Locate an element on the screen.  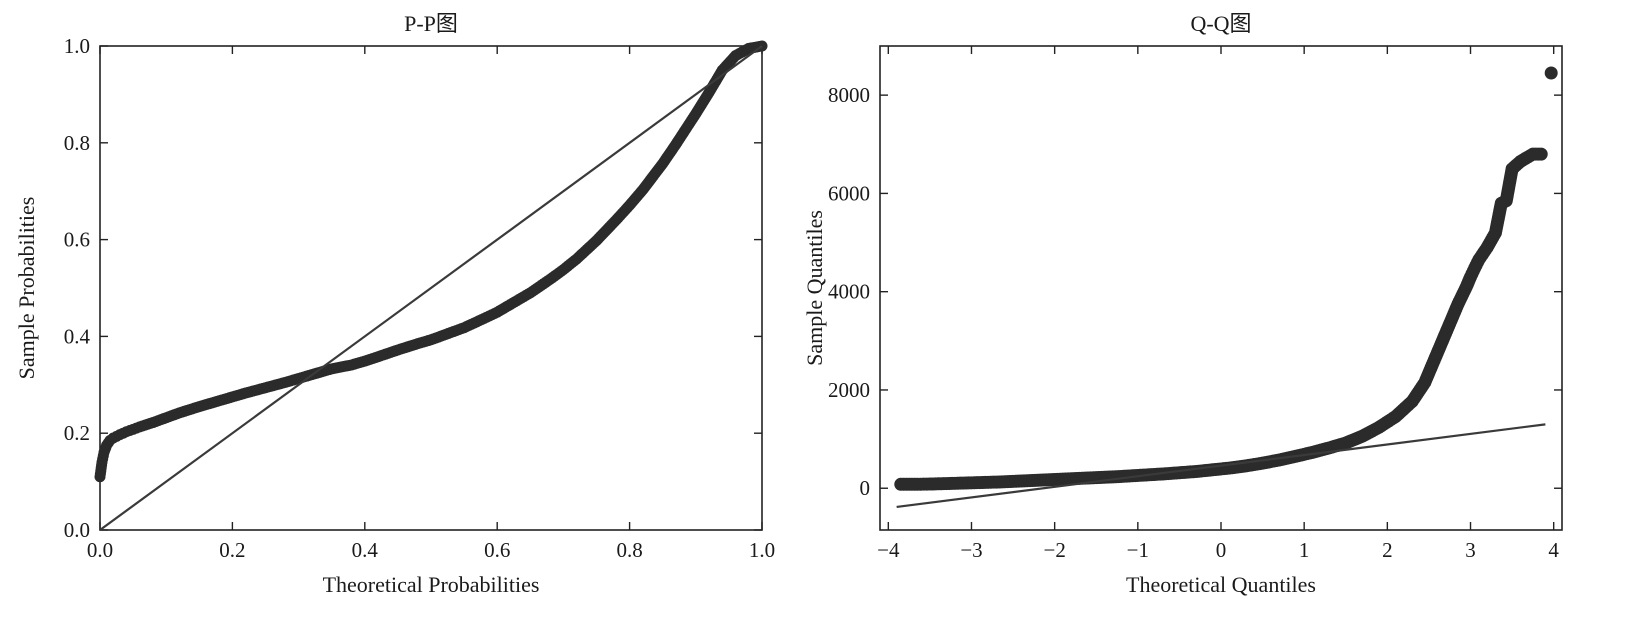
chart-title: Q-Q图 is located at coordinates (1220, 23).